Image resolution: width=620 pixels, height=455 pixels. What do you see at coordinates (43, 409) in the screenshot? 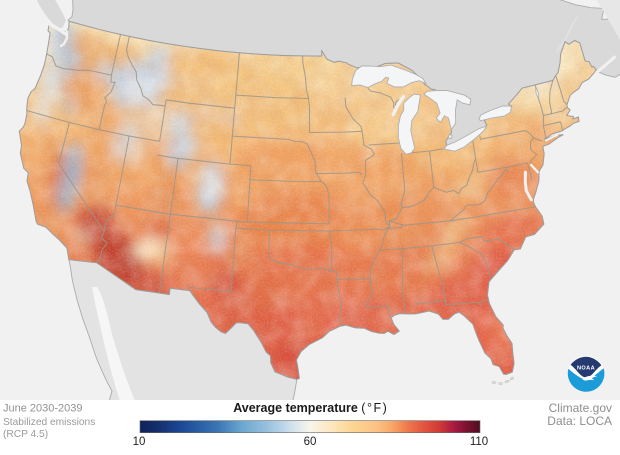
I see `svg-text: June 2030-2039` at bounding box center [43, 409].